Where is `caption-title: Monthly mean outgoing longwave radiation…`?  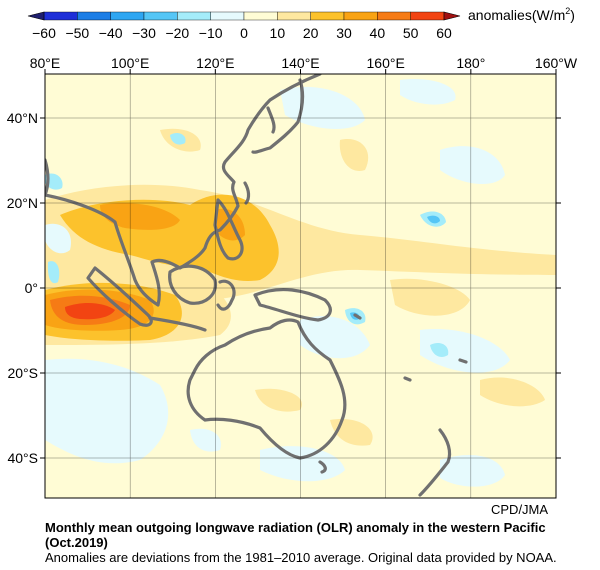
caption-title: Monthly mean outgoing longwave radiation… is located at coordinates (295, 535).